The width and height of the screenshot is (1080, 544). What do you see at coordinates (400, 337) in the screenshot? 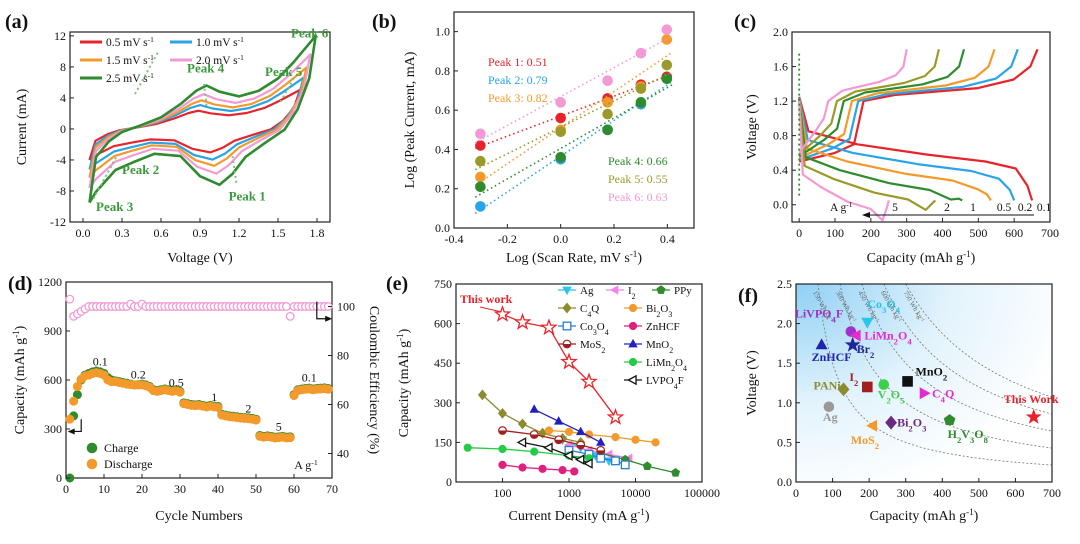
I see `y-axis-title-sup: -1` at bounding box center [400, 337].